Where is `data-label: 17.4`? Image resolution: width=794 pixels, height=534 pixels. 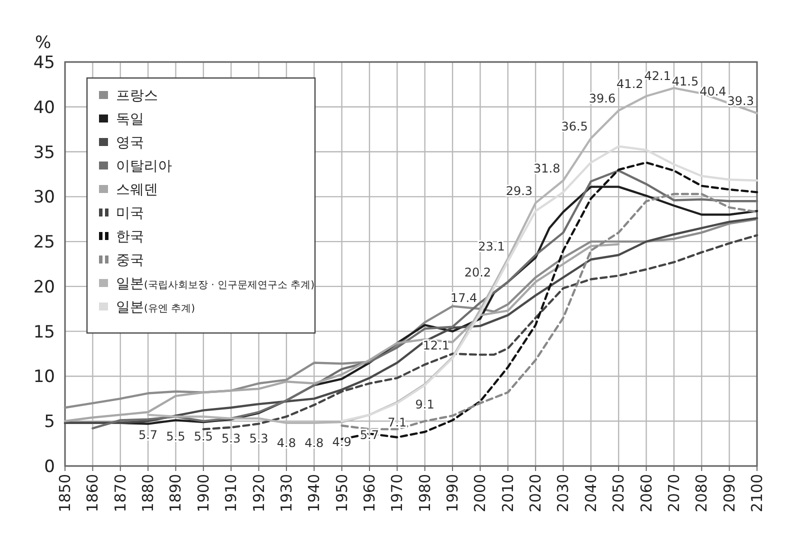
data-label: 17.4 is located at coordinates (464, 297).